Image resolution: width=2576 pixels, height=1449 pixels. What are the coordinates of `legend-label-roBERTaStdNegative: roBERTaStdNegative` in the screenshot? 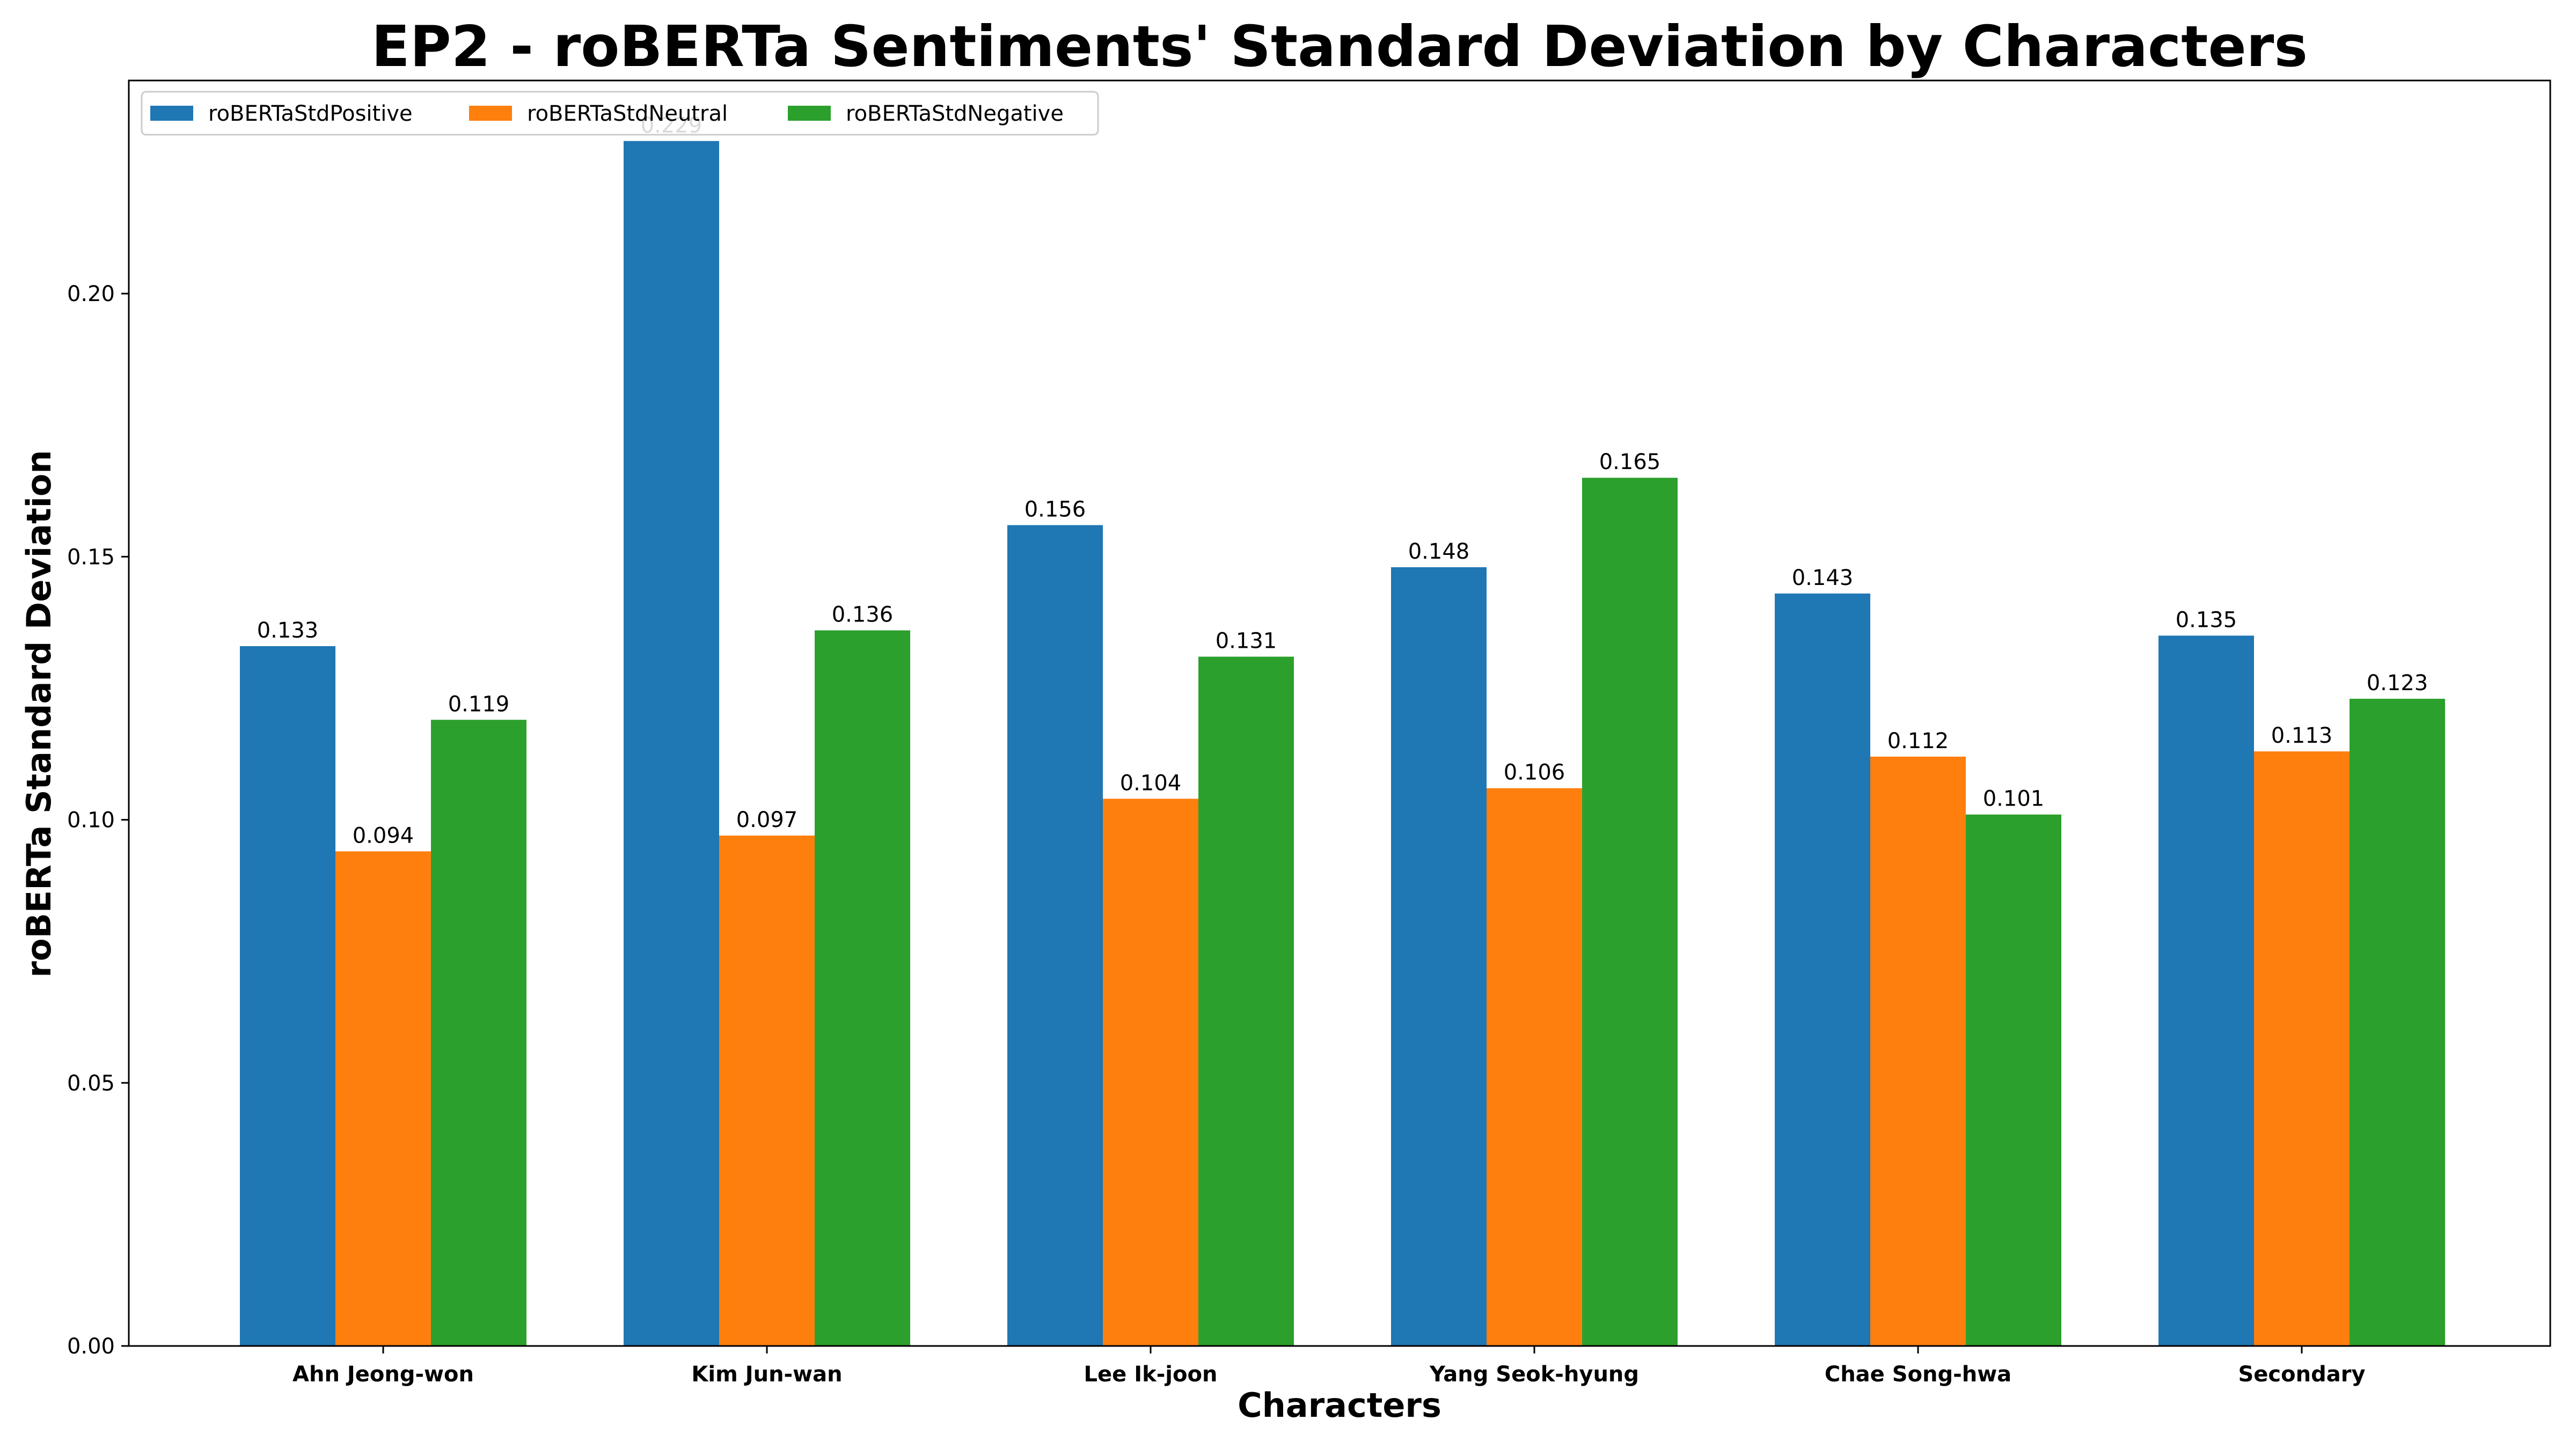 It's located at (955, 113).